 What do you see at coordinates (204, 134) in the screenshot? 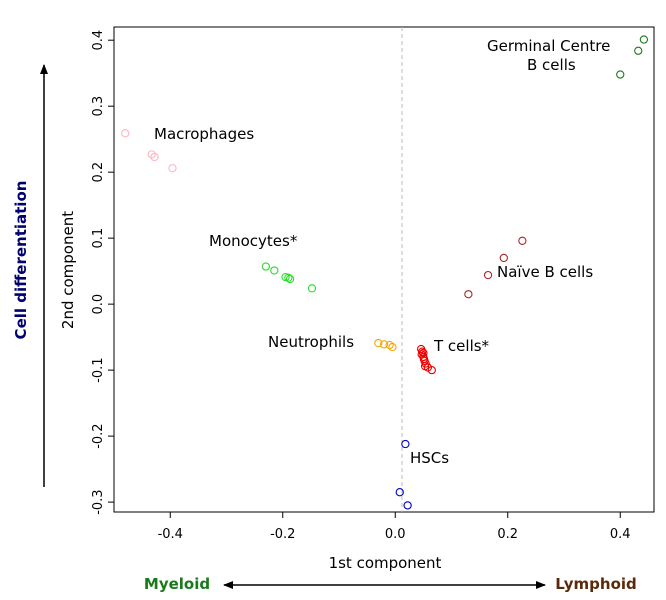
I see `annotation-macrophages: Macrophages` at bounding box center [204, 134].